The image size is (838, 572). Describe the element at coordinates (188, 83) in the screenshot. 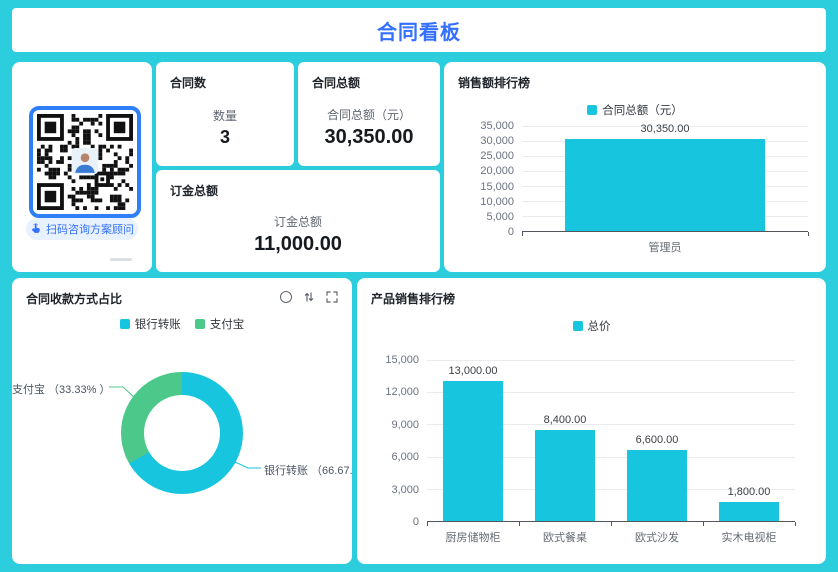

I see `metric-title: 合同数` at that location.